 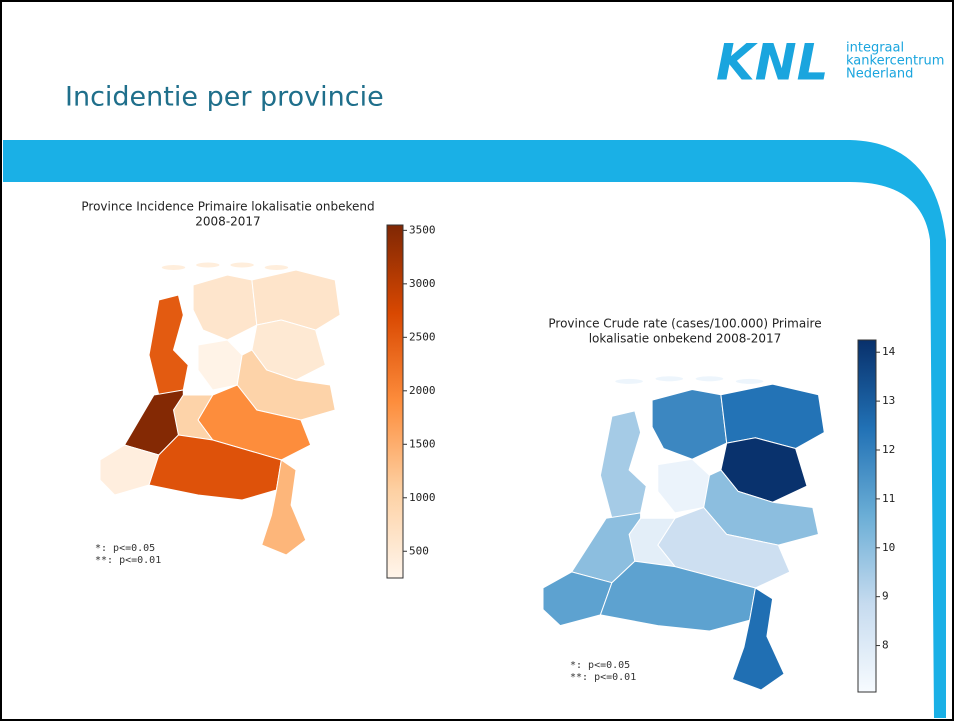 I want to click on colorbar-tick-label: 3500, so click(x=422, y=229).